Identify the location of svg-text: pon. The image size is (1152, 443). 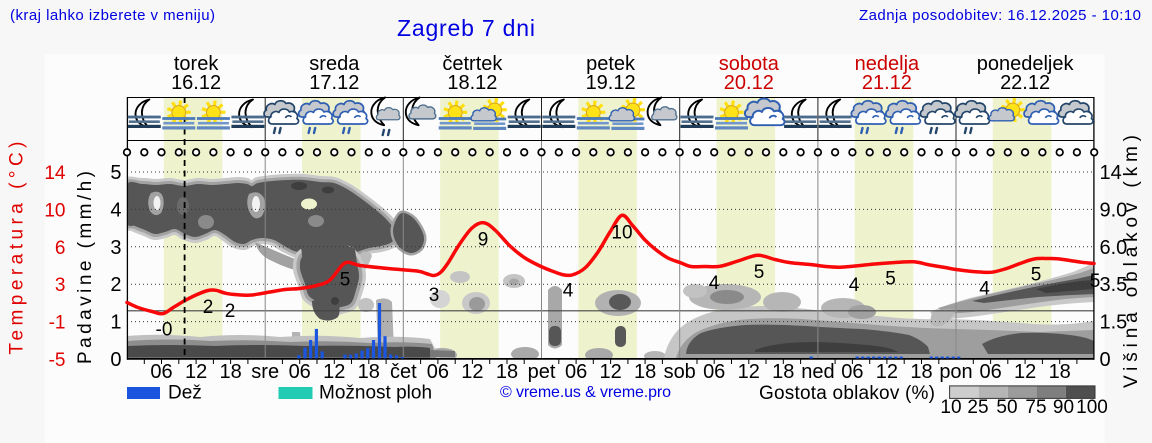
(955, 372).